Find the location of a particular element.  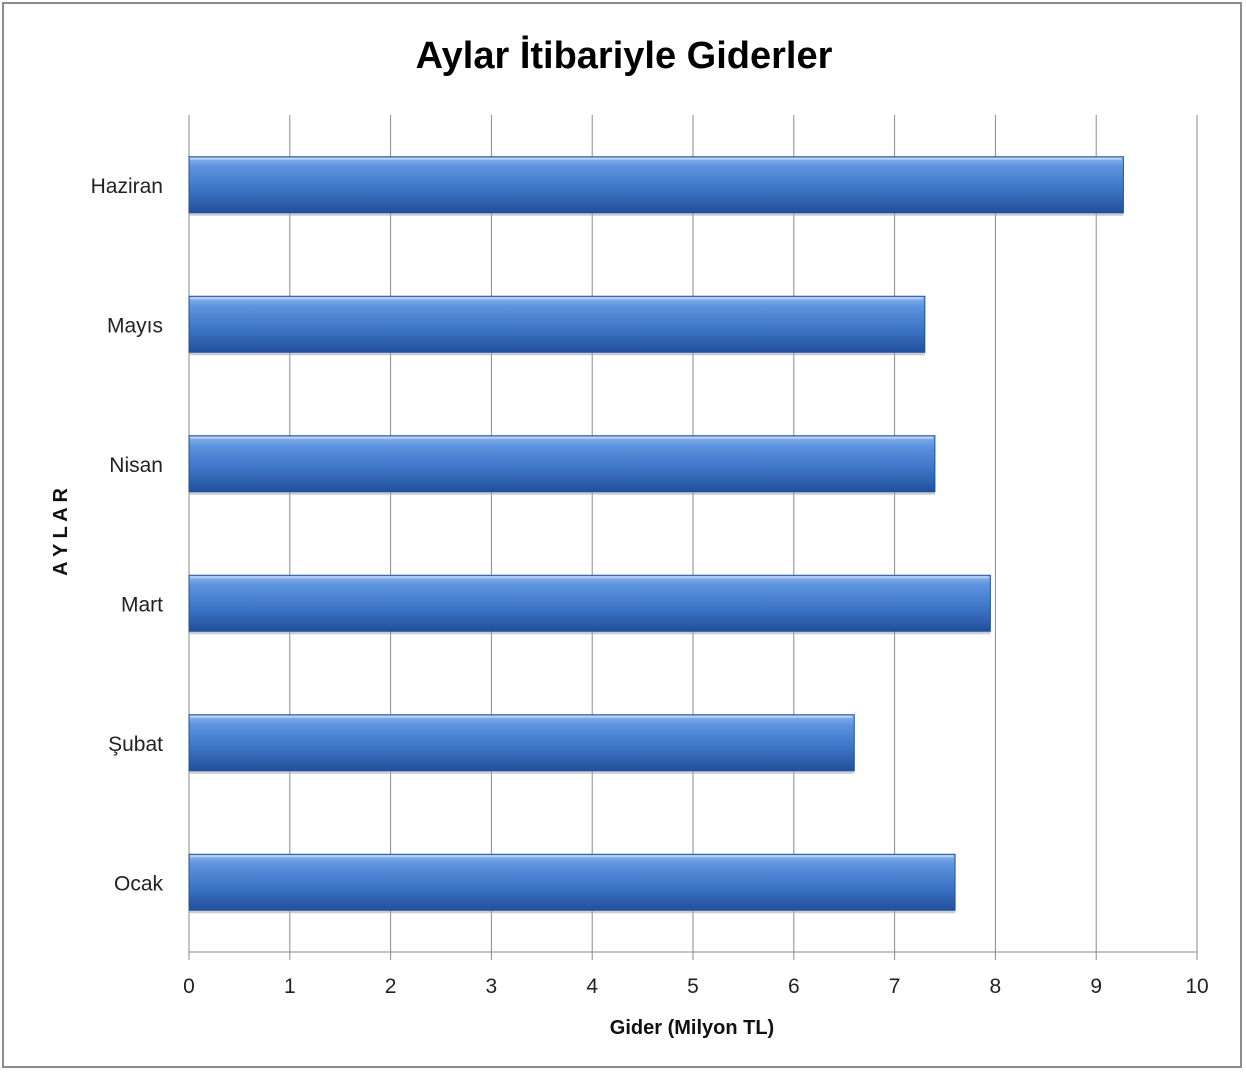

x-tick-label-8: 8 is located at coordinates (996, 986).